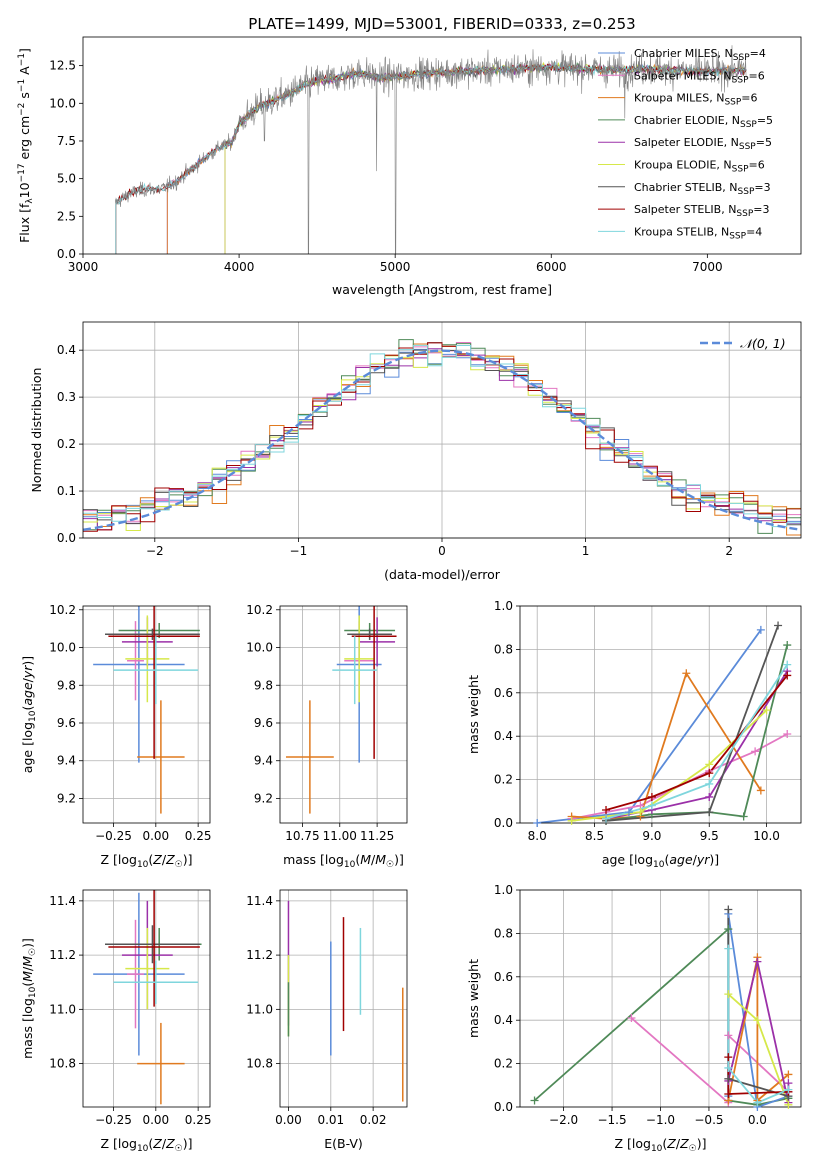  What do you see at coordinates (594, 836) in the screenshot?
I see `x-tick-label: 8.5` at bounding box center [594, 836].